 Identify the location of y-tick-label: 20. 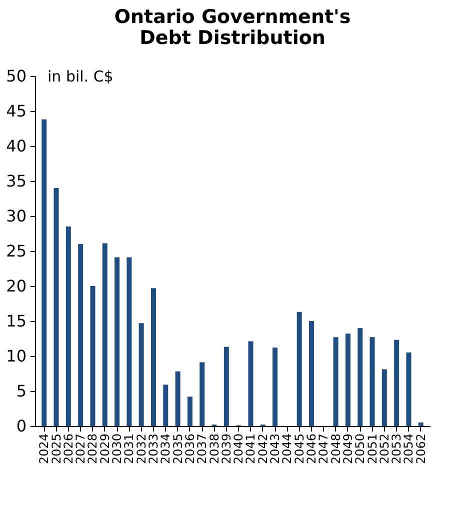
(16, 286).